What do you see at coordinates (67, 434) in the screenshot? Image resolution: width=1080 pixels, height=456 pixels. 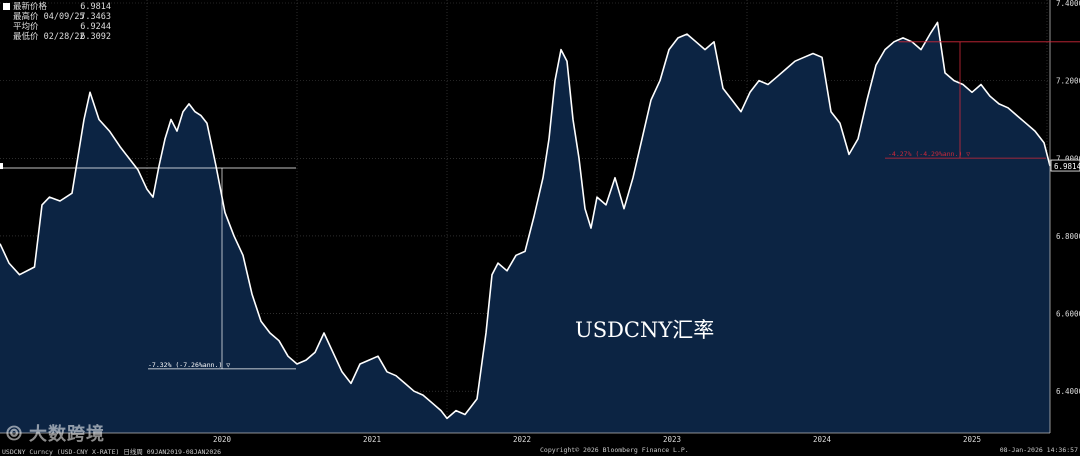 I see `watermark-text: 大数跨境` at bounding box center [67, 434].